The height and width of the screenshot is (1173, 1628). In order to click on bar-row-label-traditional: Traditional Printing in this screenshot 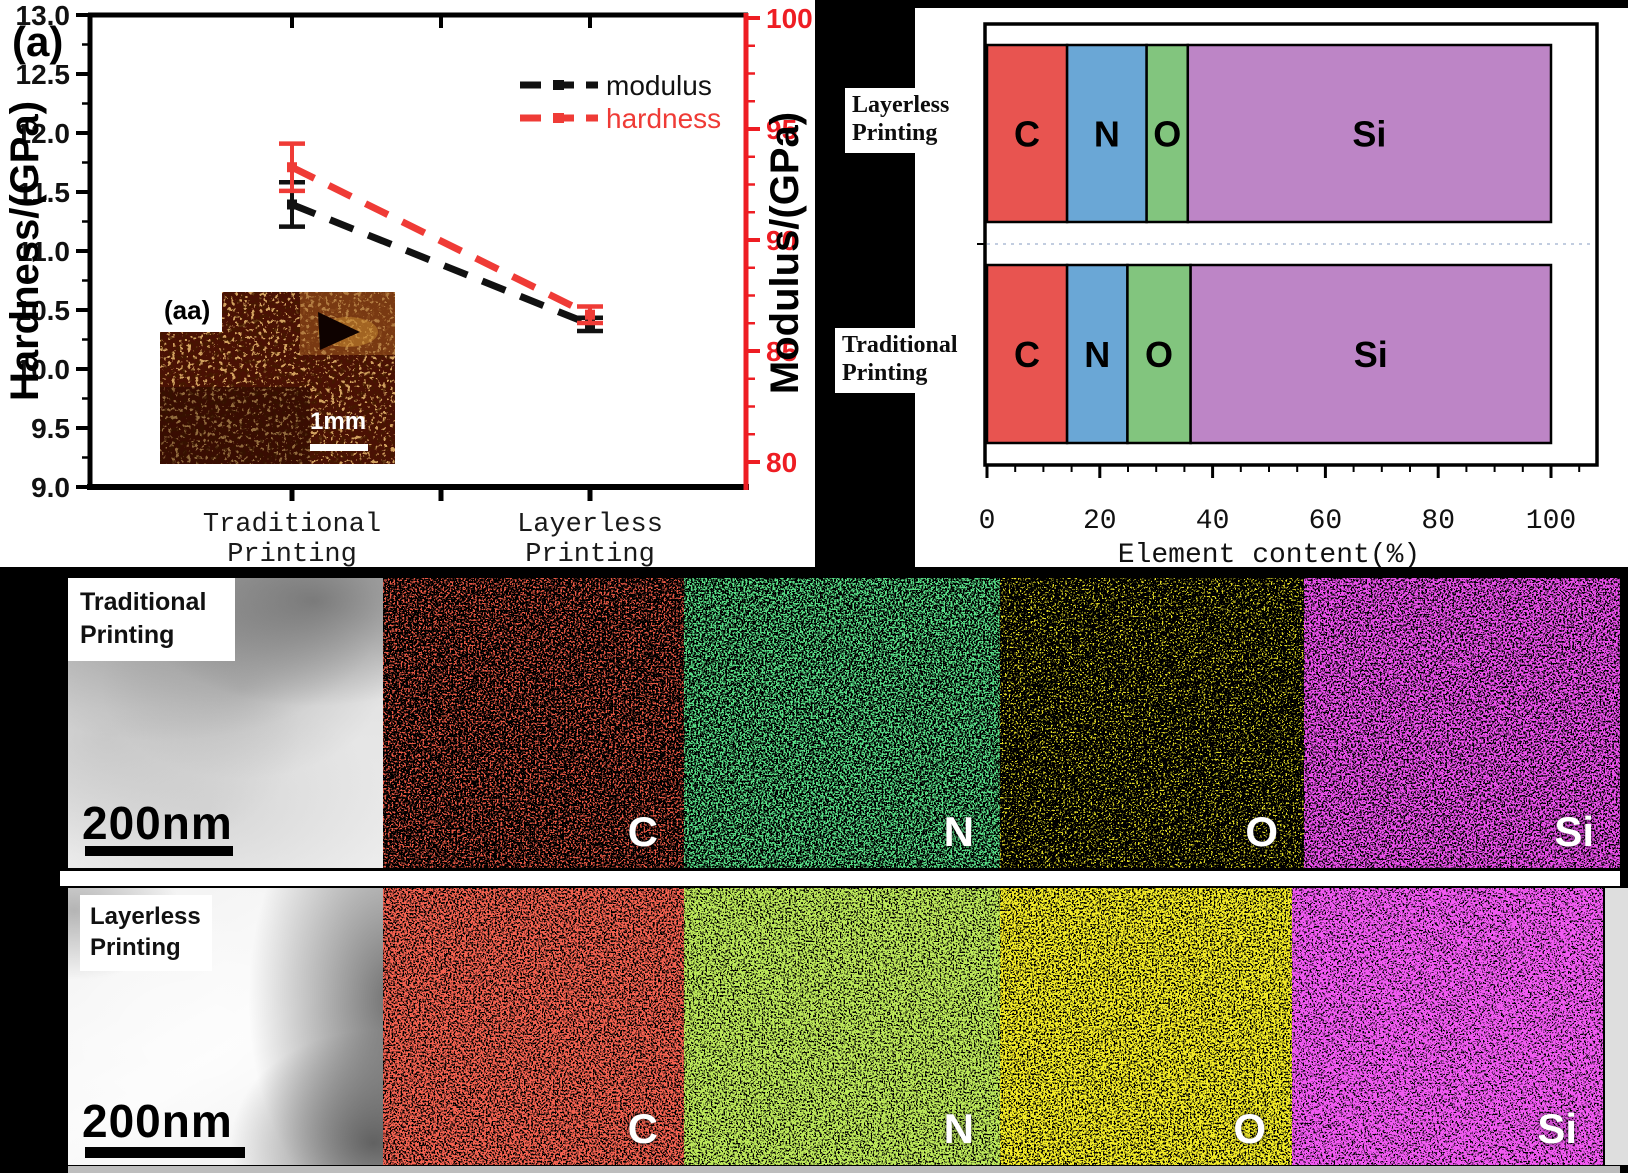, I will do `click(903, 360)`.